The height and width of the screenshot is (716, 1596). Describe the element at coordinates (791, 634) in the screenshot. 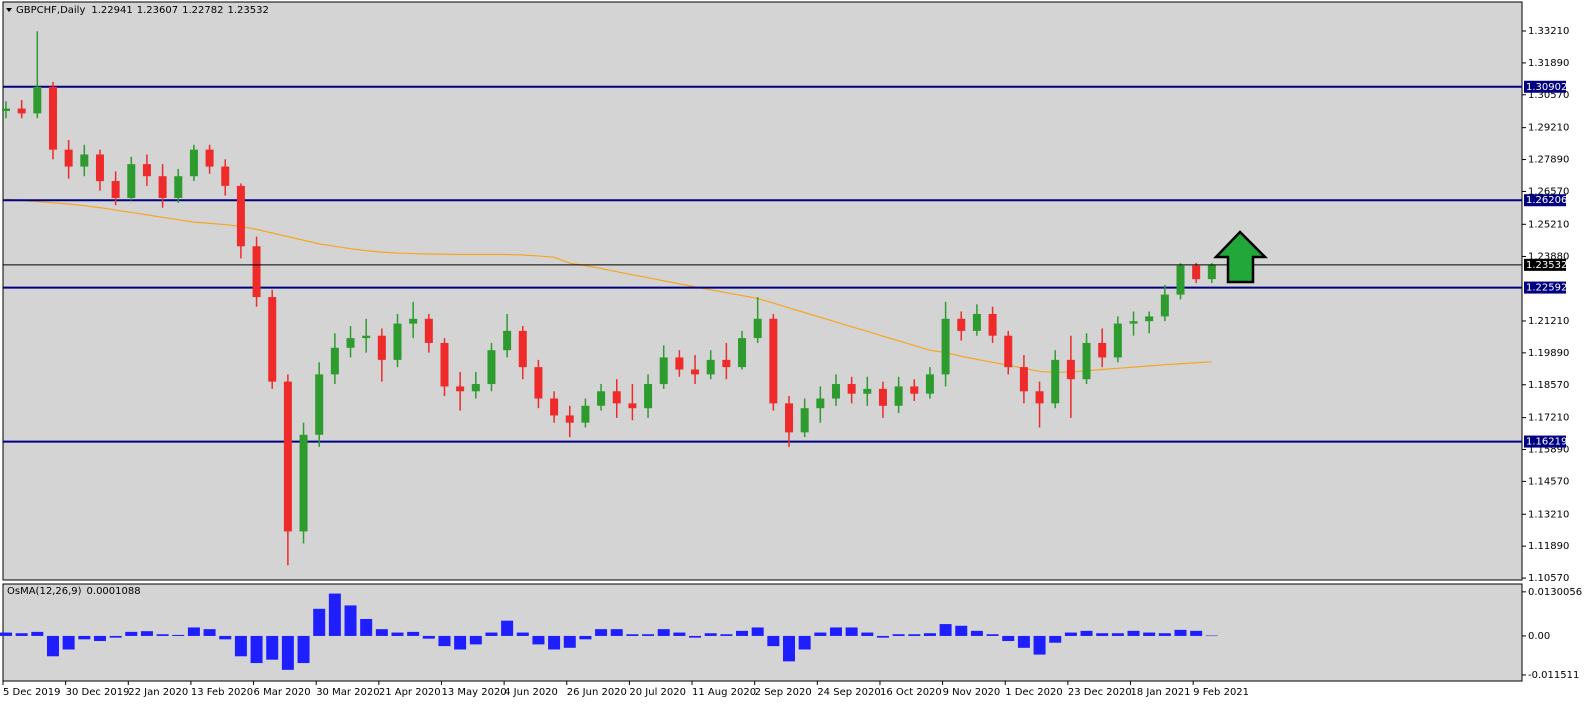

I see `oscillator-layer: 0.0130056 0.00 -0.011511` at that location.